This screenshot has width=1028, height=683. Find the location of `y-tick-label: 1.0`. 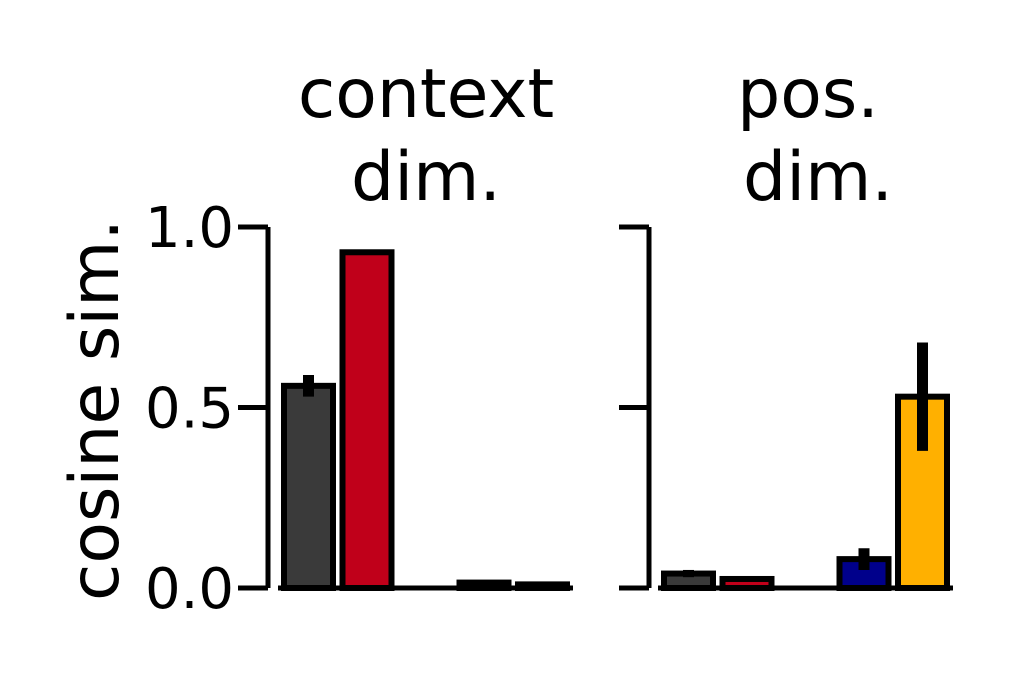

y-tick-label: 1.0 is located at coordinates (189, 228).